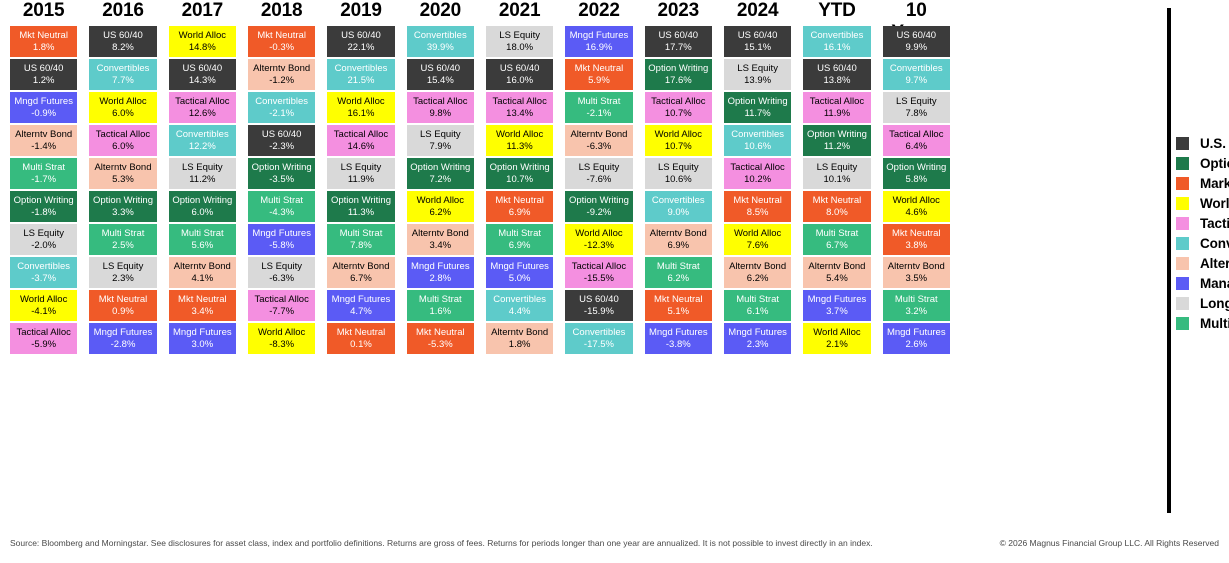  Describe the element at coordinates (519, 245) in the screenshot. I see `quilt-cell-return-value: 6.9%` at that location.